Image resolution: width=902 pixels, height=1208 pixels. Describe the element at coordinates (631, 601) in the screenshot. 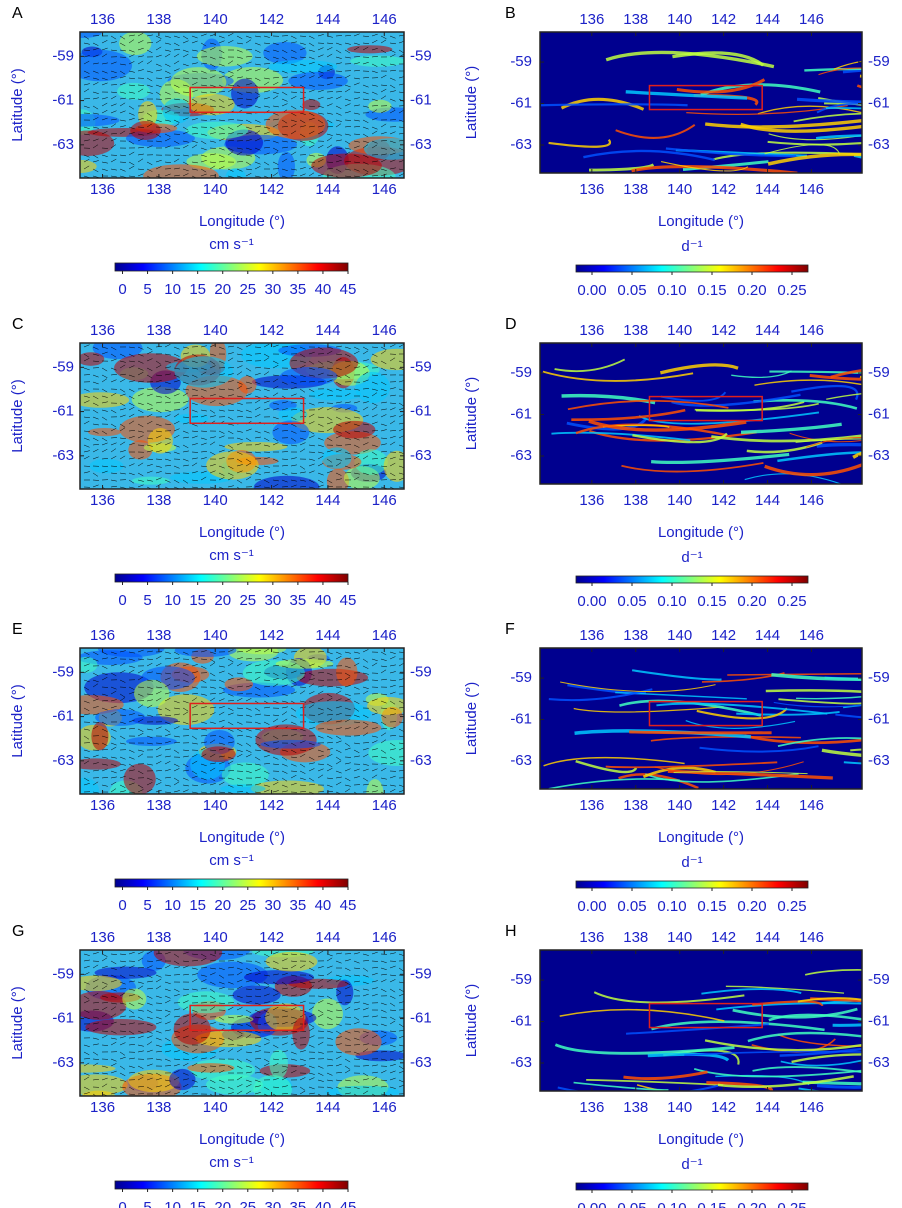

I see `colorbar-tick-label: 0.05` at that location.